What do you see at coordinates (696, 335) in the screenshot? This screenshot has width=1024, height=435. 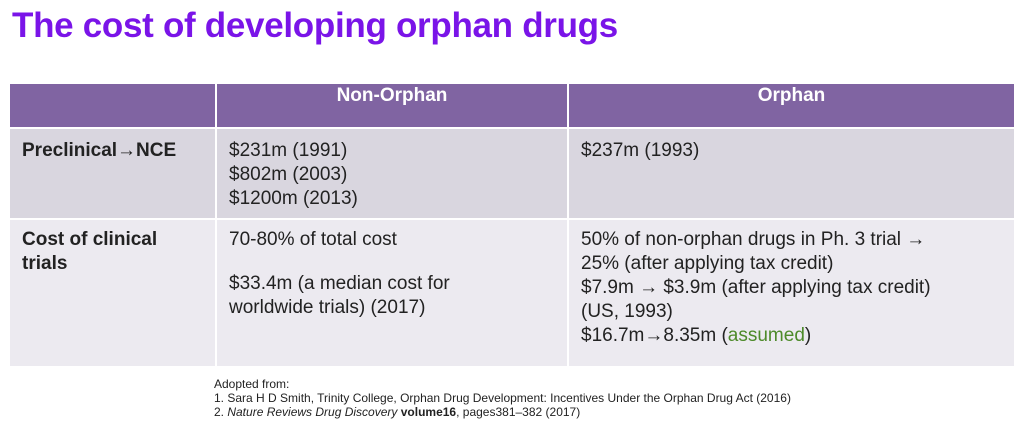 I see `value-line: $16.7m→8.35m (assumed)` at bounding box center [696, 335].